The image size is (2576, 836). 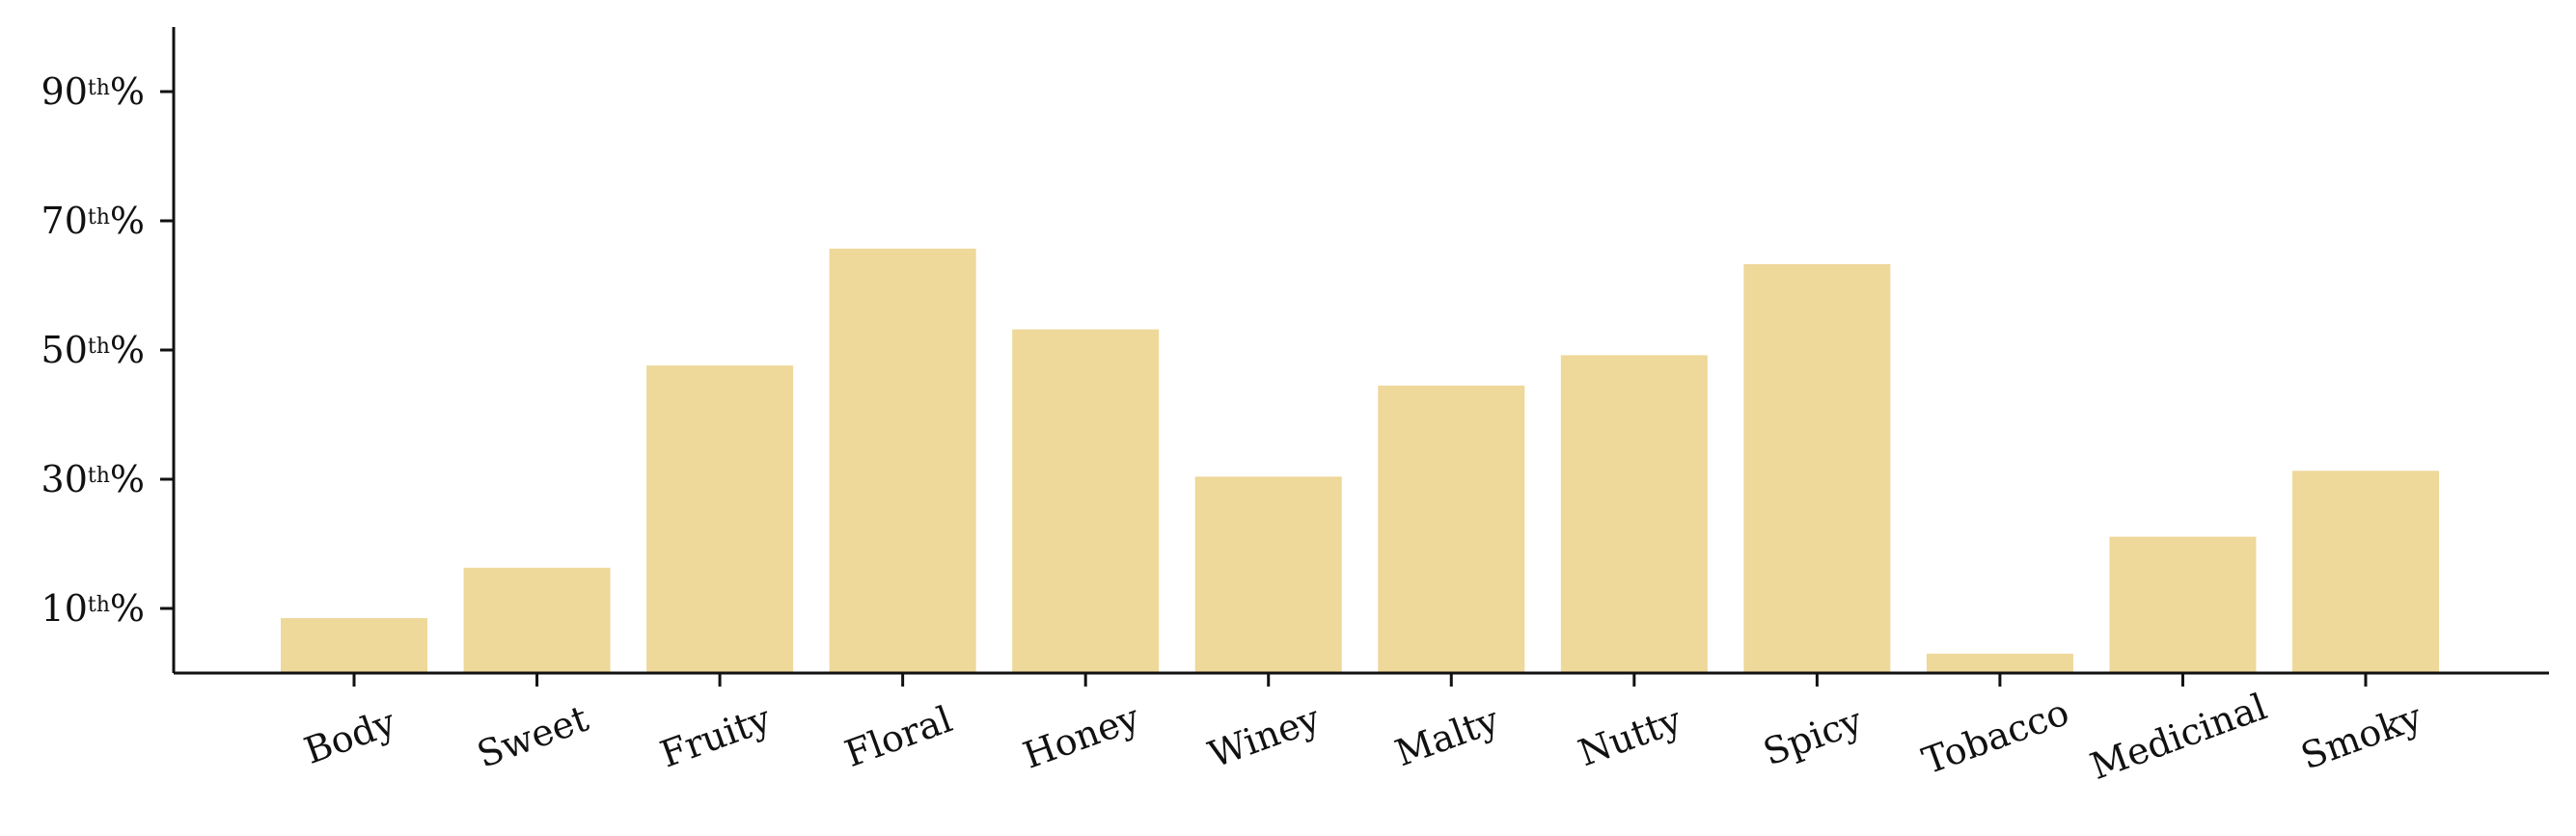 What do you see at coordinates (2183, 604) in the screenshot?
I see `bar-medicinal` at bounding box center [2183, 604].